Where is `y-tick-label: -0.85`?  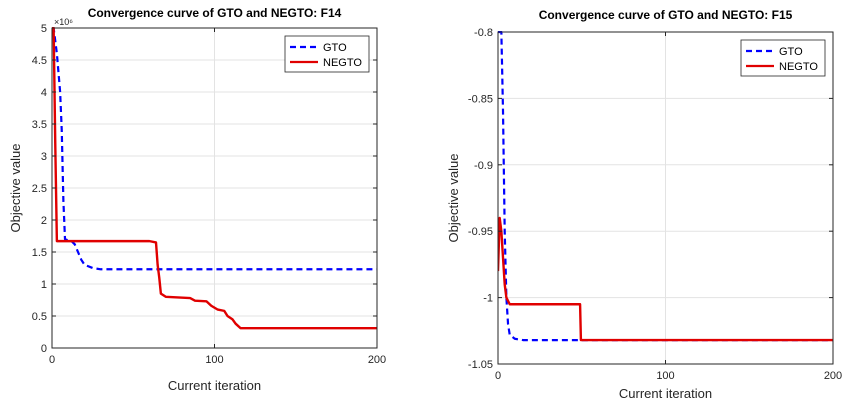 y-tick-label: -0.85 is located at coordinates (480, 99).